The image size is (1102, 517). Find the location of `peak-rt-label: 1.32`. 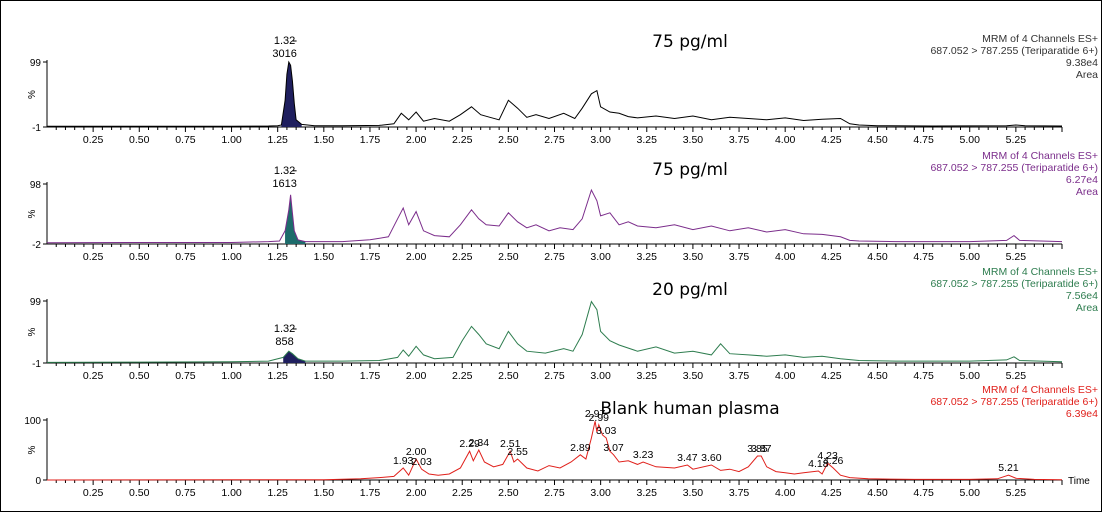

peak-rt-label: 1.32 is located at coordinates (284, 171).